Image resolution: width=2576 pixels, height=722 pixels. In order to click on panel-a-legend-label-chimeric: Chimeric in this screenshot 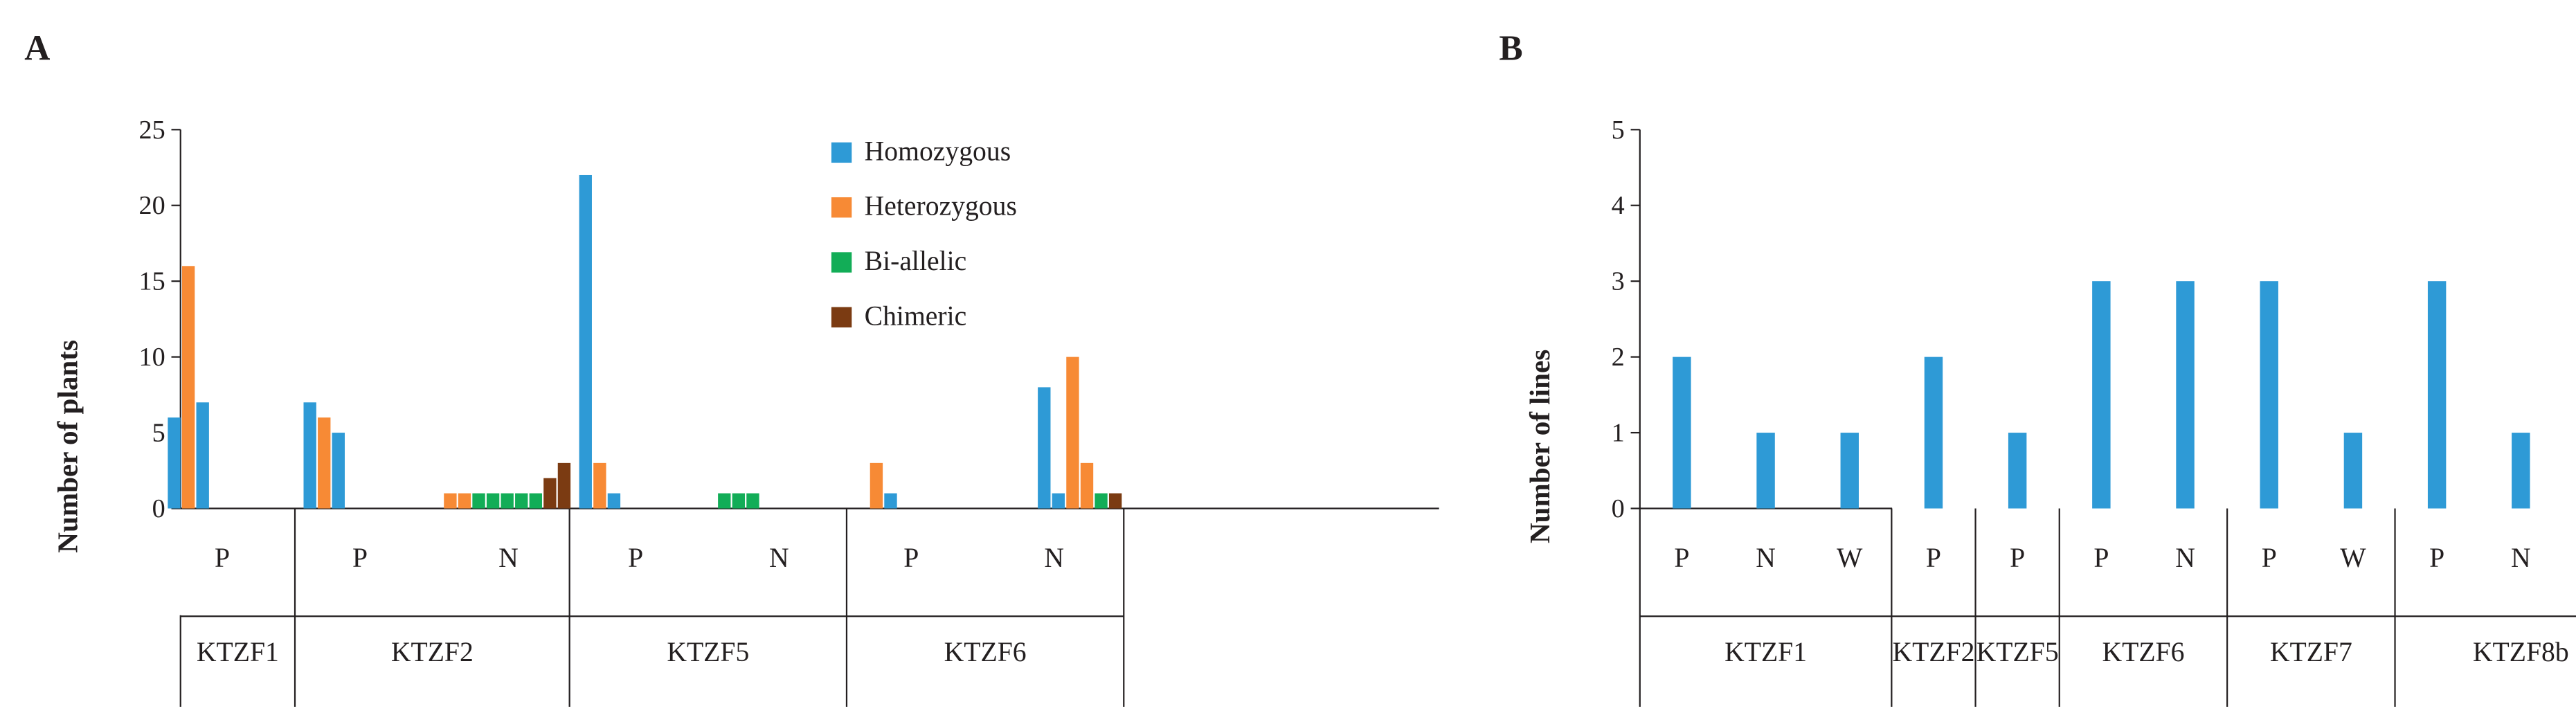, I will do `click(916, 315)`.